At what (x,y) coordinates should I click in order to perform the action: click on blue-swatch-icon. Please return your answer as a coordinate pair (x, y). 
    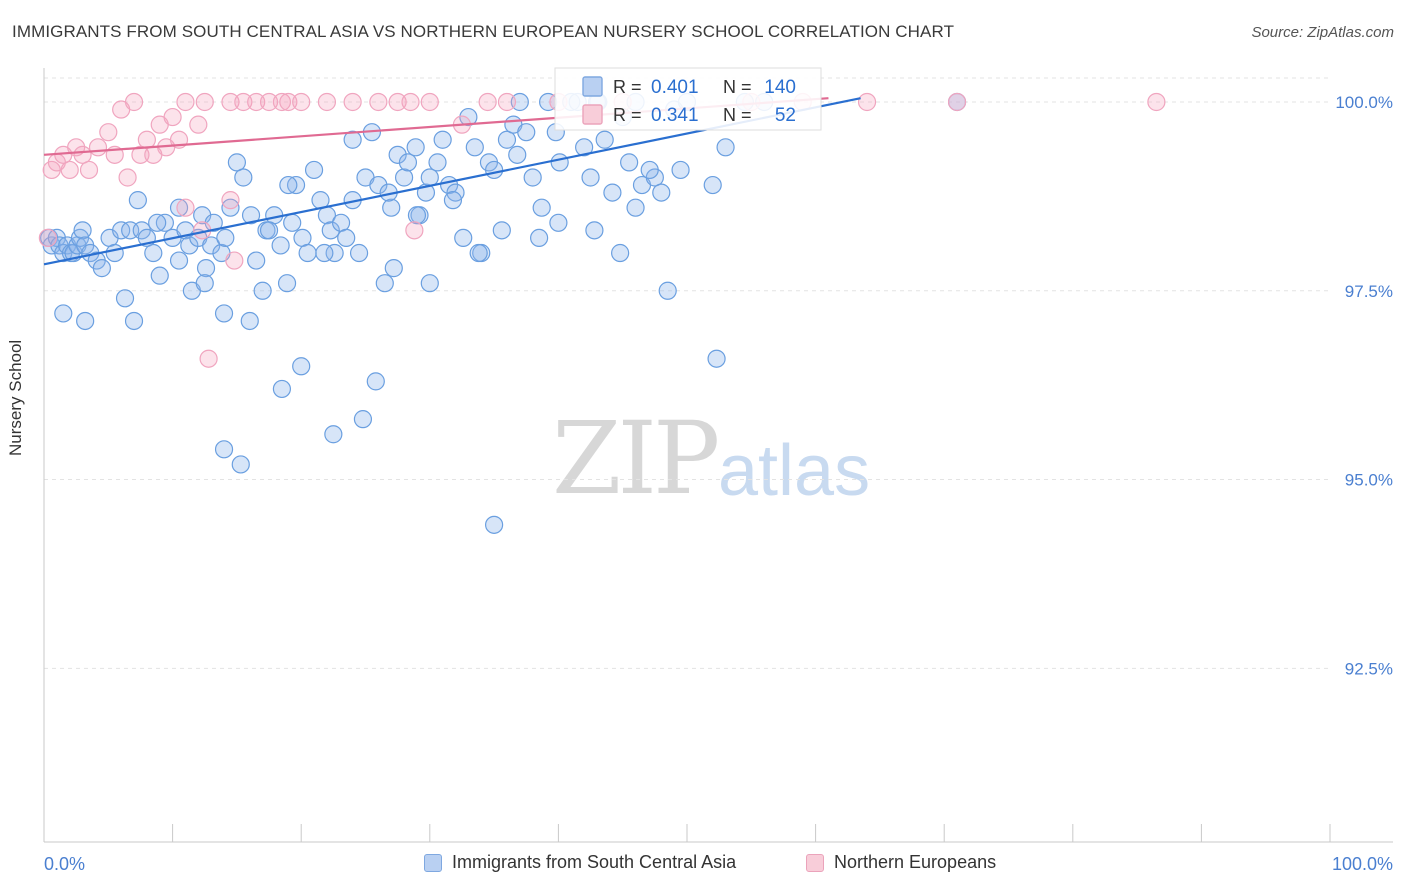
    Looking at the image, I should click on (433, 862).